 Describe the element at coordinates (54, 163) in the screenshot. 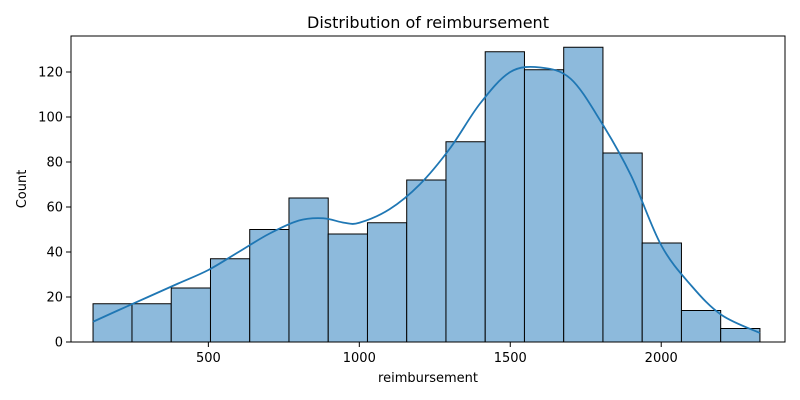

I see `y-tick-label-80: 80` at that location.